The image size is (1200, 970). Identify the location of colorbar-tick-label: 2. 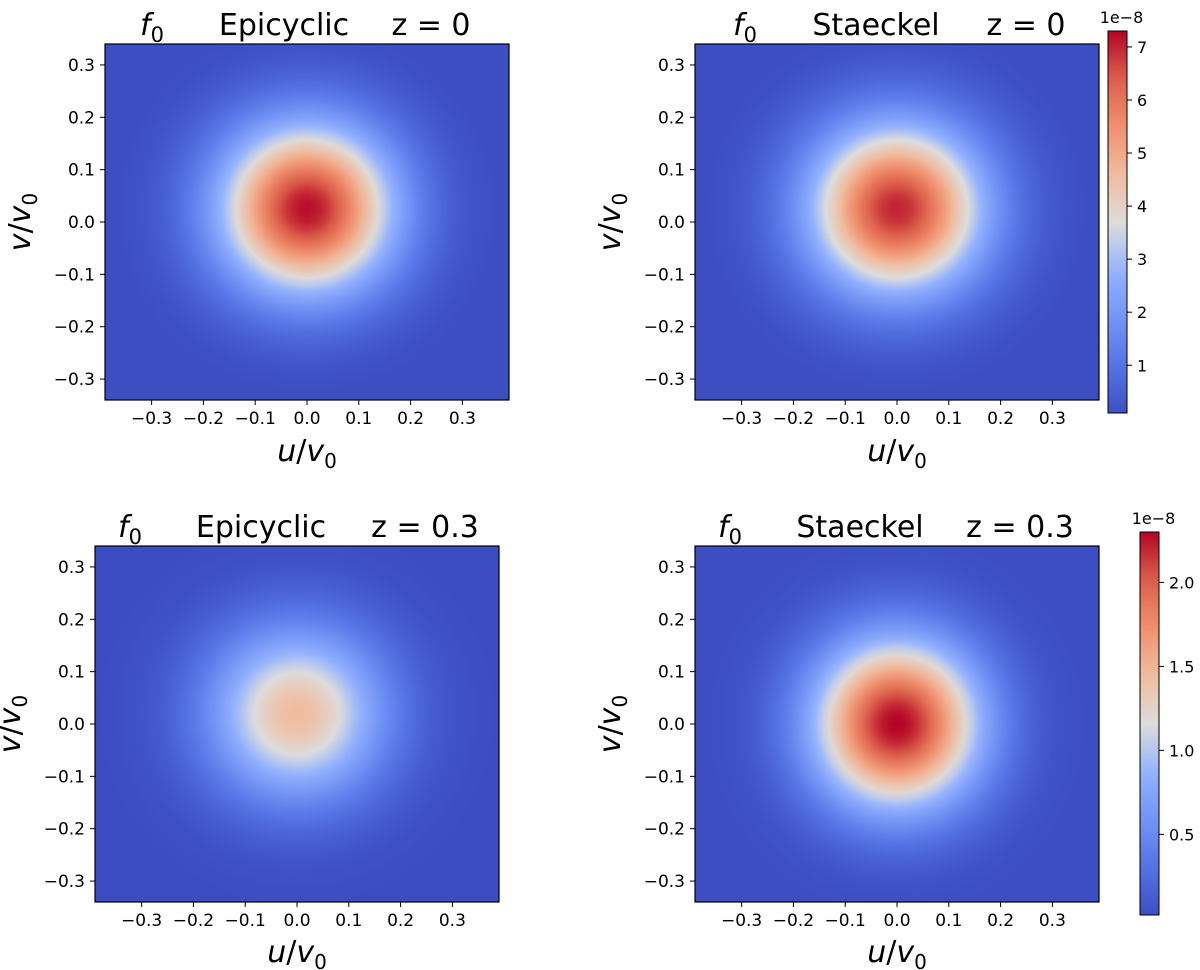
(1142, 312).